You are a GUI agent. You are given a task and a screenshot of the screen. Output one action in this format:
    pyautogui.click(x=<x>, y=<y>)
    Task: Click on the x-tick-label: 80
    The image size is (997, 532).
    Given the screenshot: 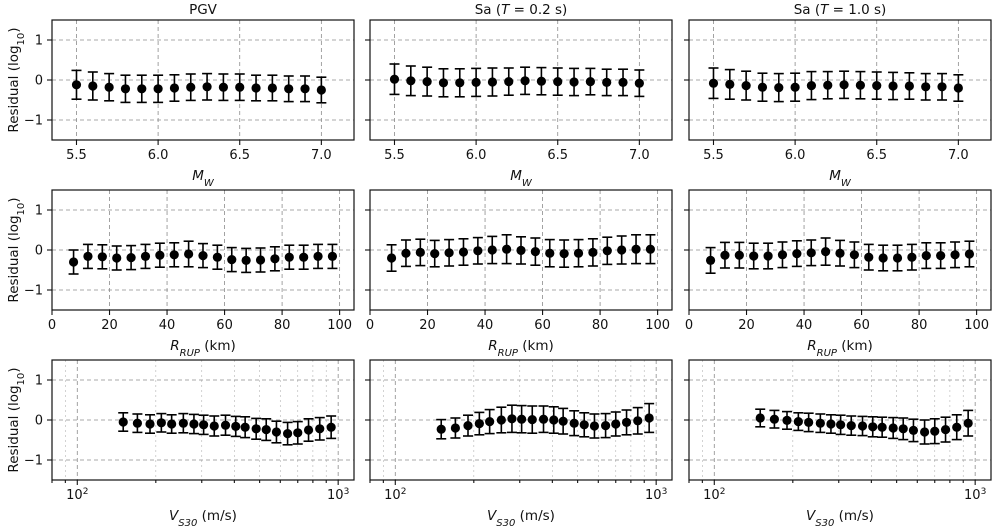 What is the action you would take?
    pyautogui.click(x=600, y=325)
    